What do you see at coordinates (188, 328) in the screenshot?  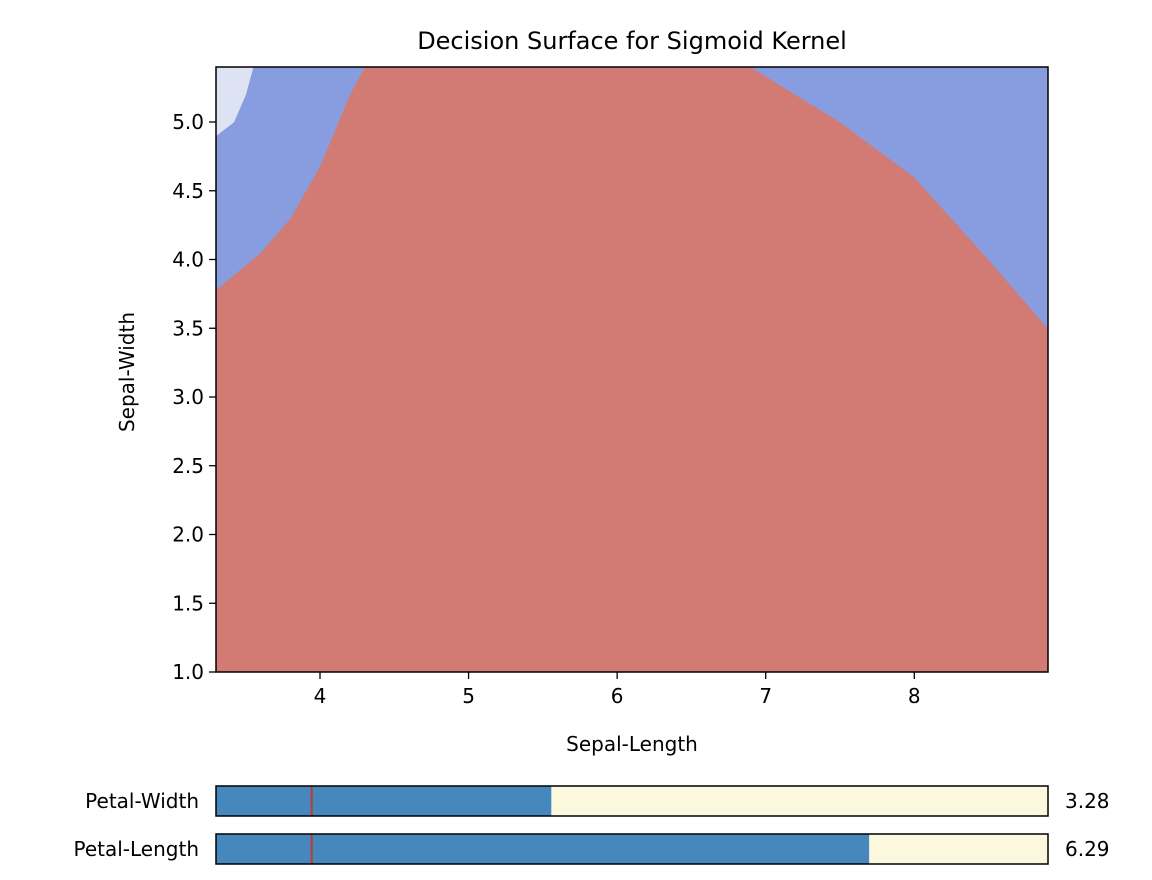 I see `y-tick-label: 3.5` at bounding box center [188, 328].